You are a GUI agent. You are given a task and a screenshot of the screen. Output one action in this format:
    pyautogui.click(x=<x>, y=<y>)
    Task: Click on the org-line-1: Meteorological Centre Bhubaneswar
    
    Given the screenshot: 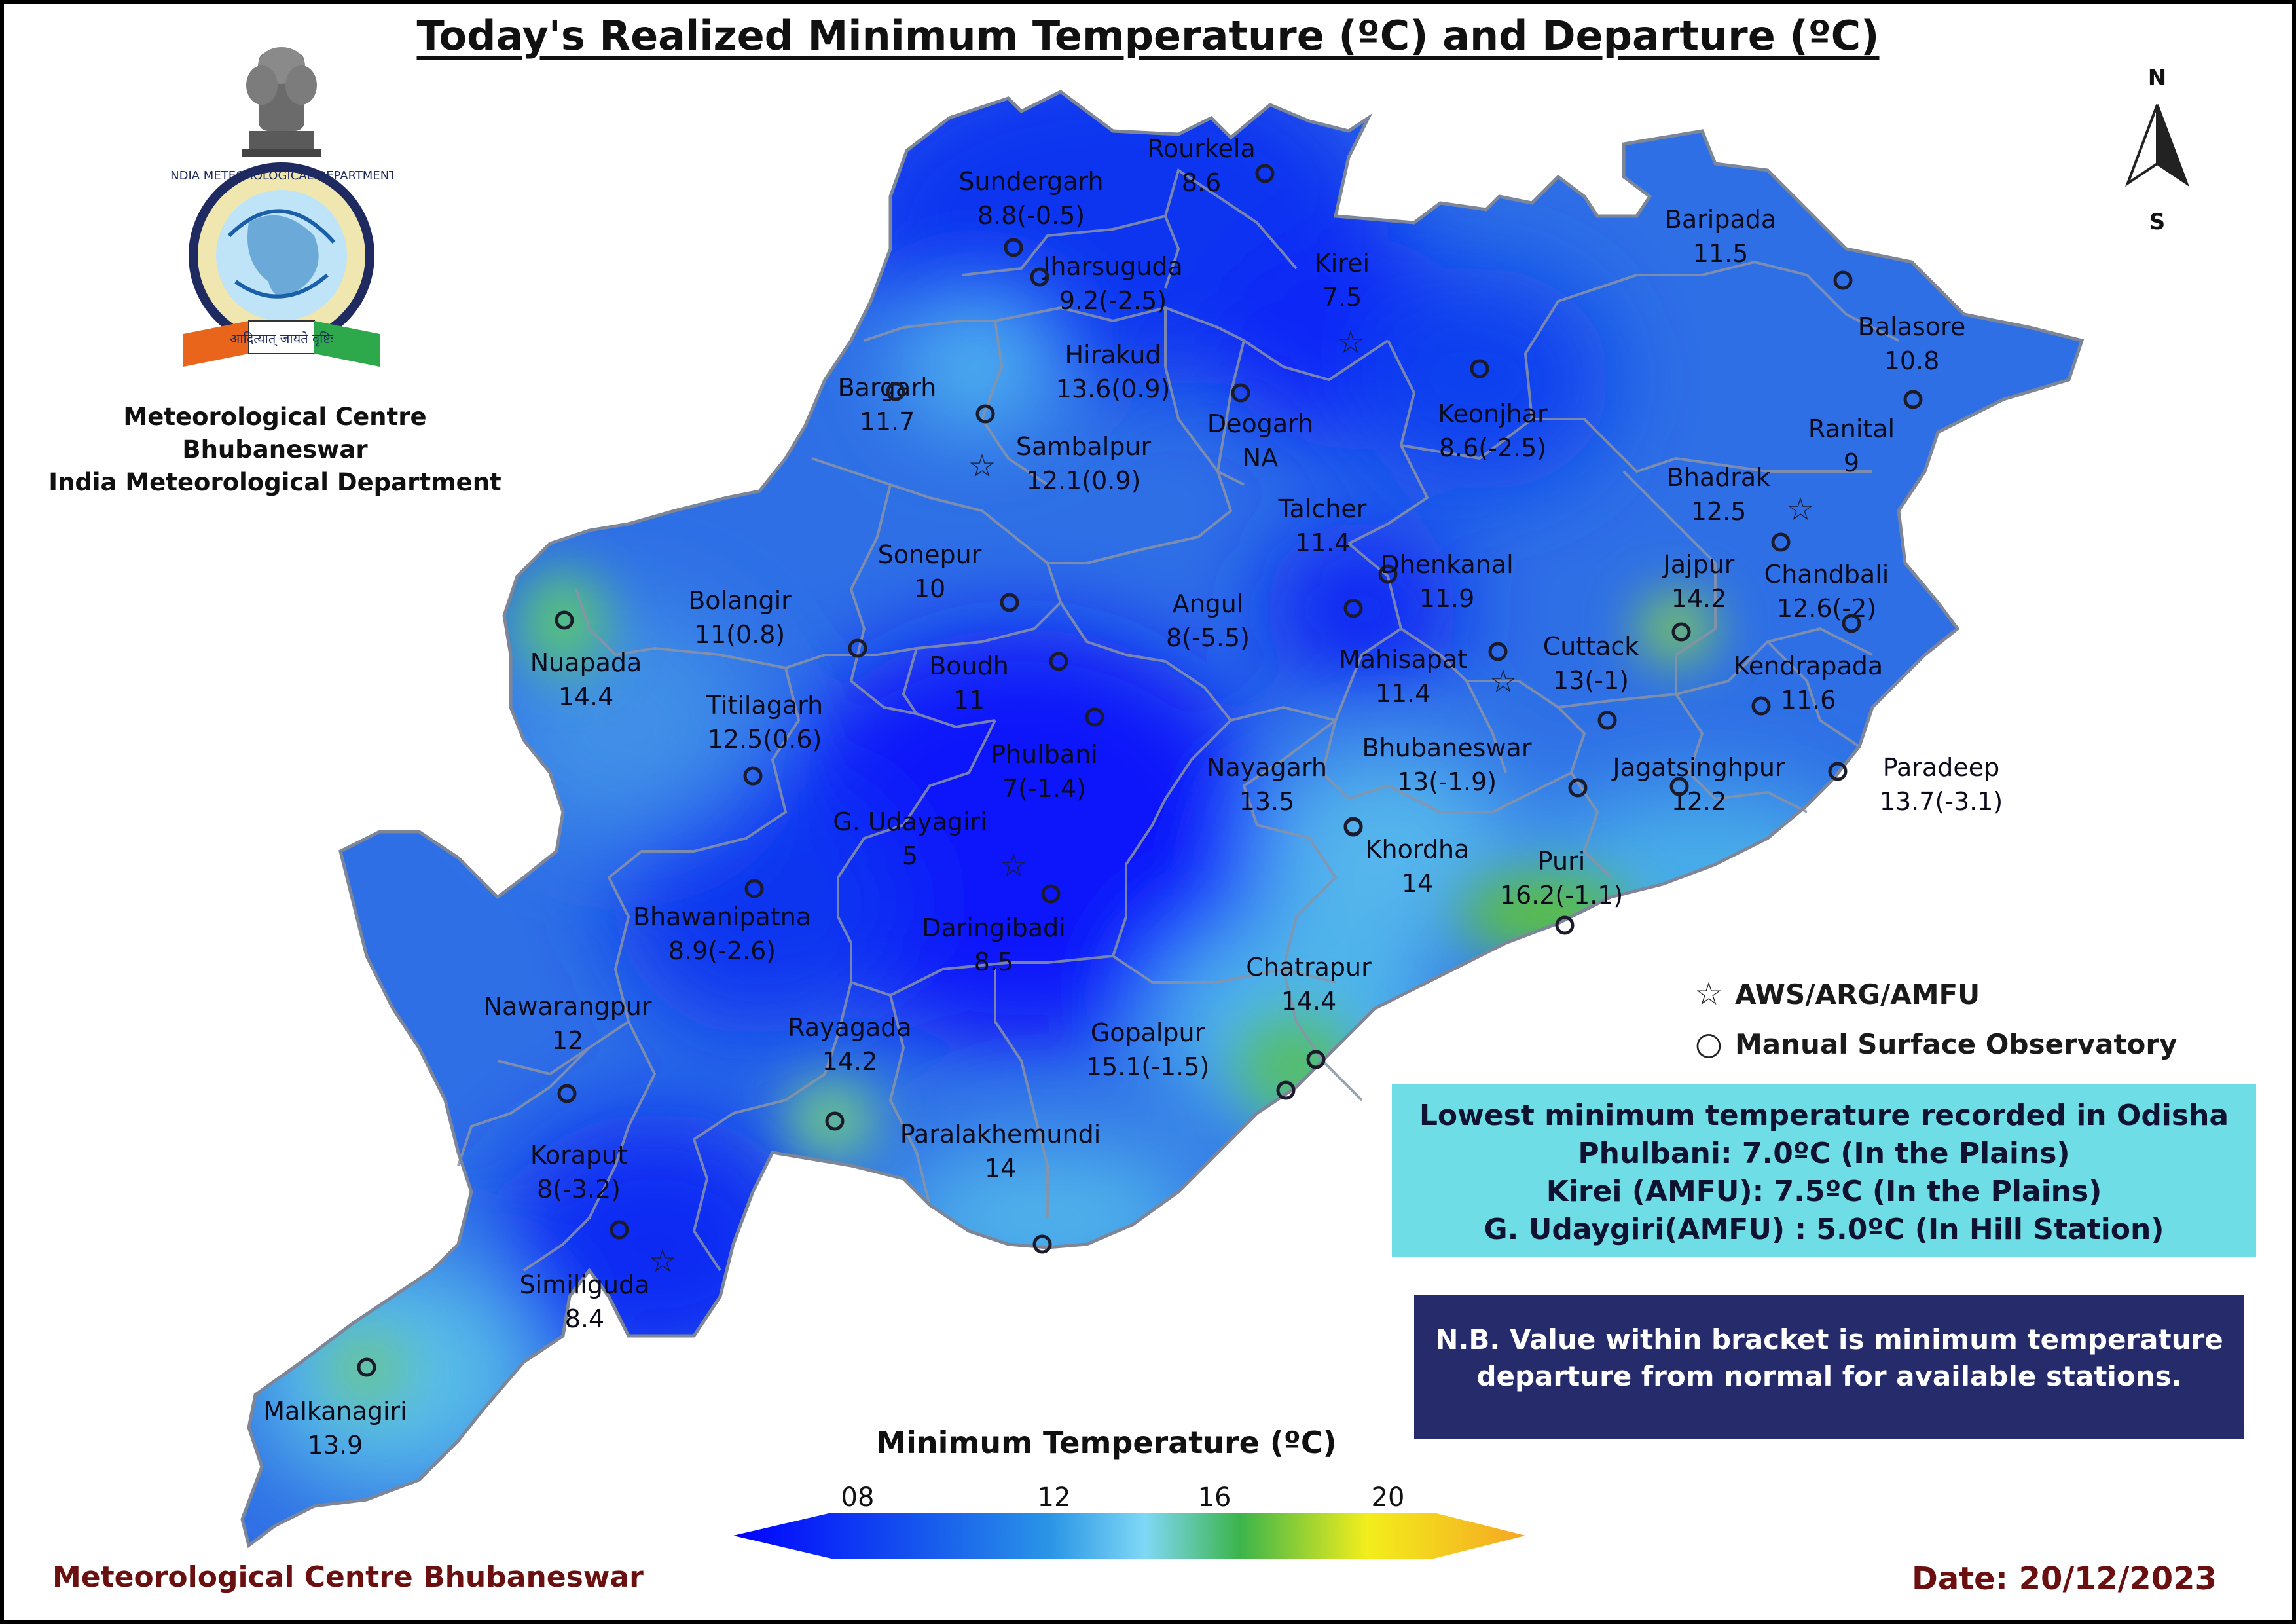 What is the action you would take?
    pyautogui.click(x=275, y=433)
    